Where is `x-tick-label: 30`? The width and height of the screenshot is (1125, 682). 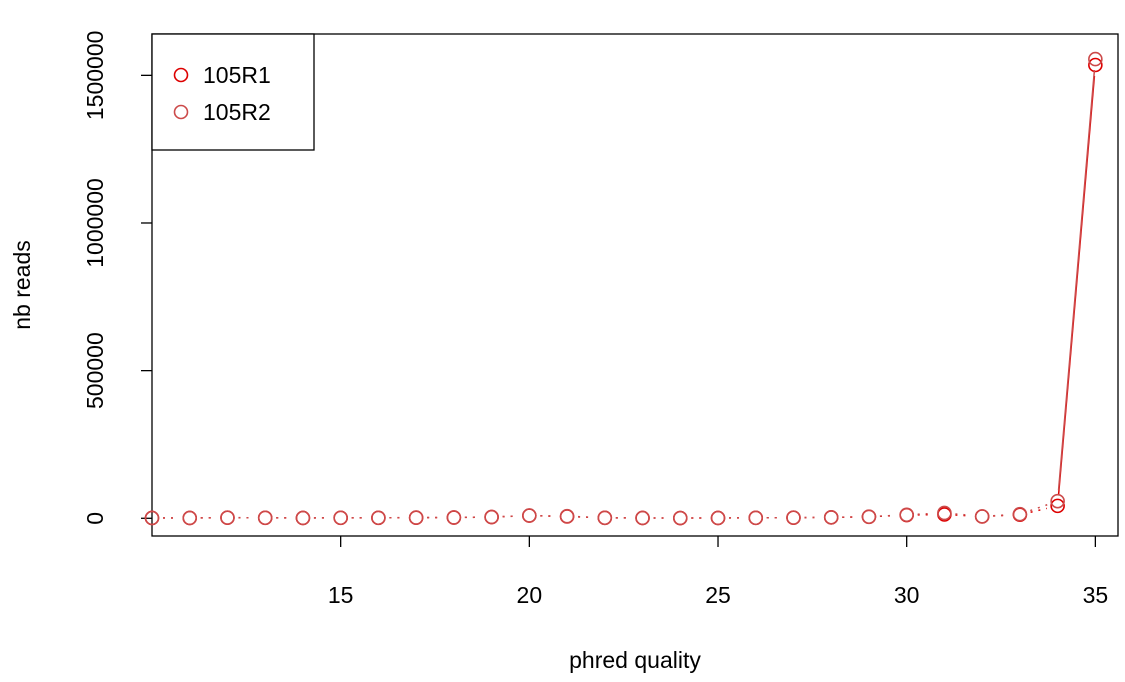 x-tick-label: 30 is located at coordinates (907, 595).